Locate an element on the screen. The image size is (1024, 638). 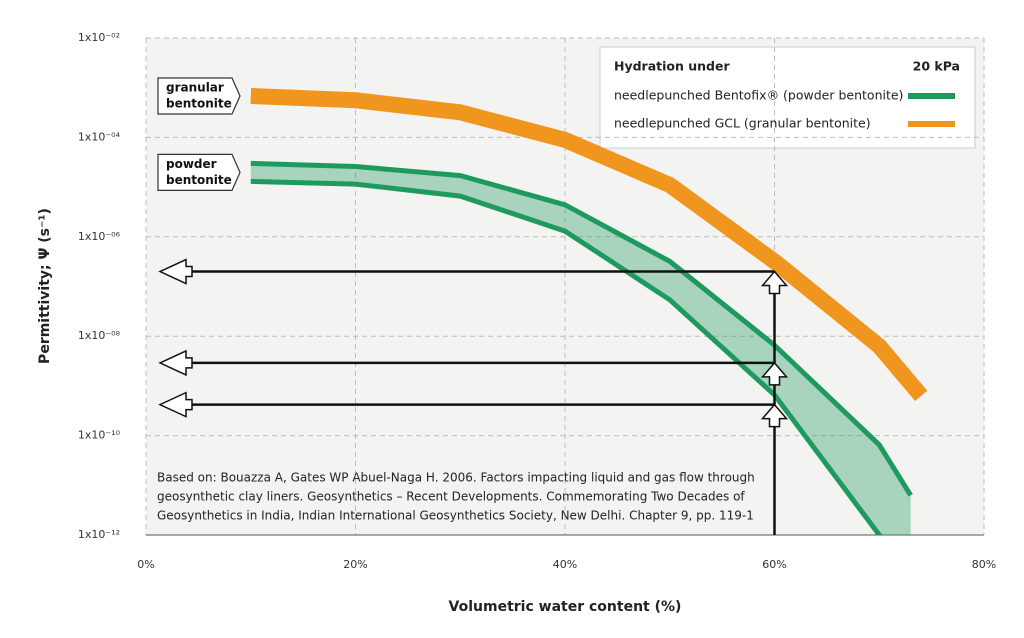
legend-label: needlepunched GCL (granular bentonite) is located at coordinates (742, 123).